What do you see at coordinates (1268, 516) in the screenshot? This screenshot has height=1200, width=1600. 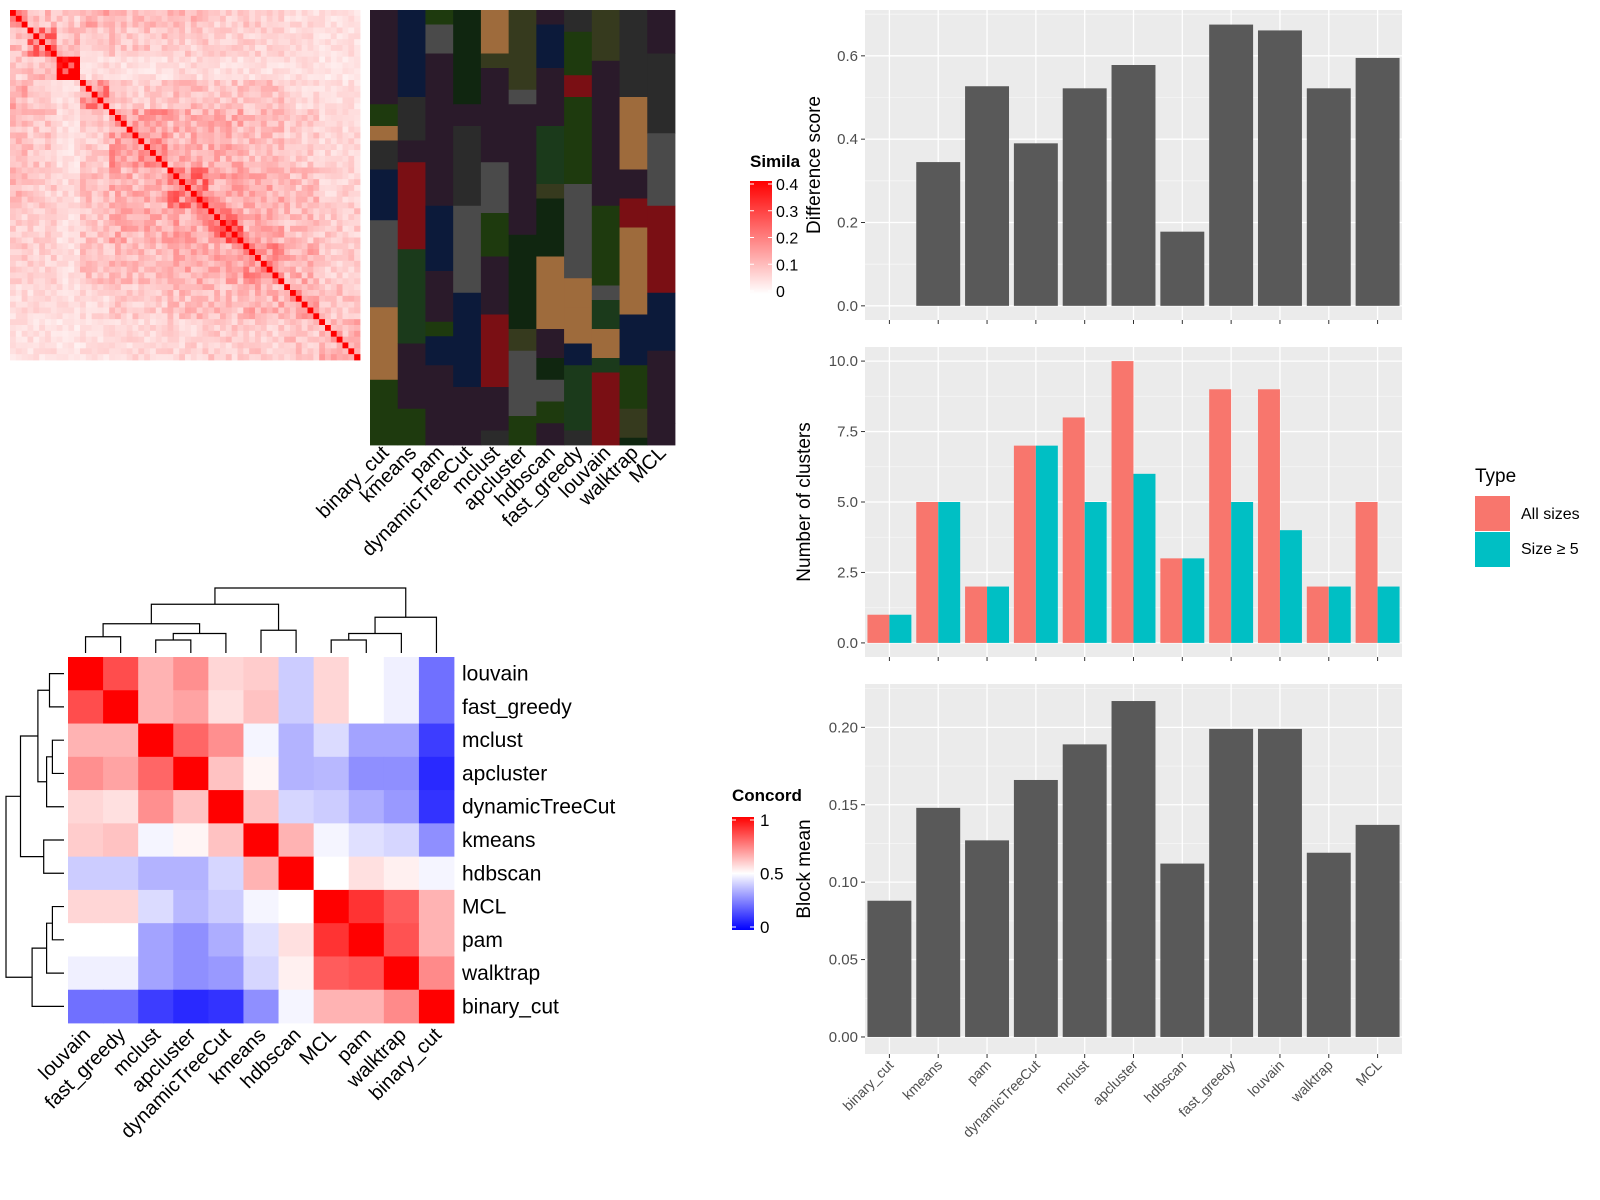 I see `bar-all-sizes-louvain` at bounding box center [1268, 516].